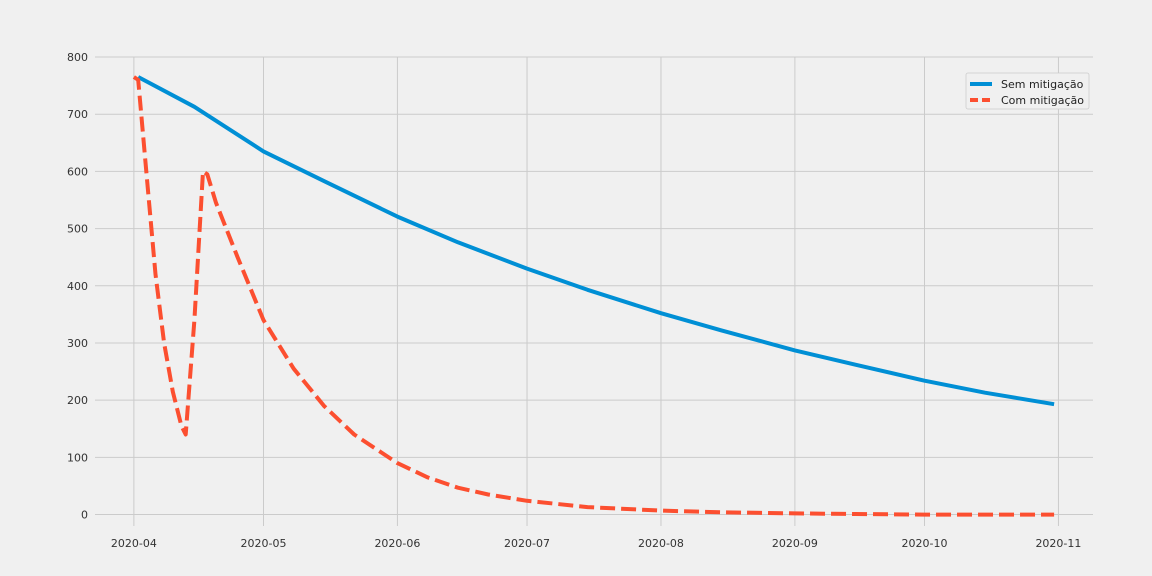 The width and height of the screenshot is (1152, 576). I want to click on x-tick-label: 2020-04, so click(134, 543).